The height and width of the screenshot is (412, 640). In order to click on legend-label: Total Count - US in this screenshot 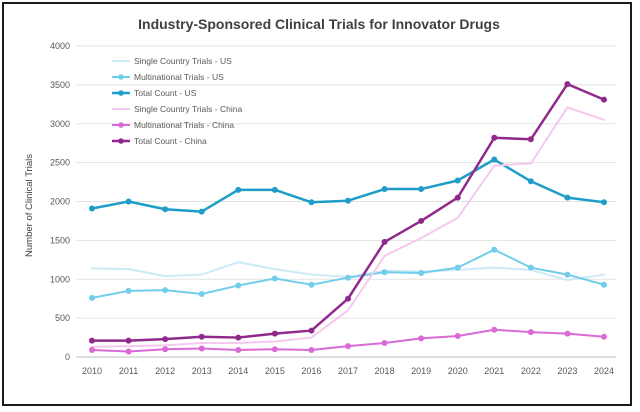, I will do `click(165, 93)`.